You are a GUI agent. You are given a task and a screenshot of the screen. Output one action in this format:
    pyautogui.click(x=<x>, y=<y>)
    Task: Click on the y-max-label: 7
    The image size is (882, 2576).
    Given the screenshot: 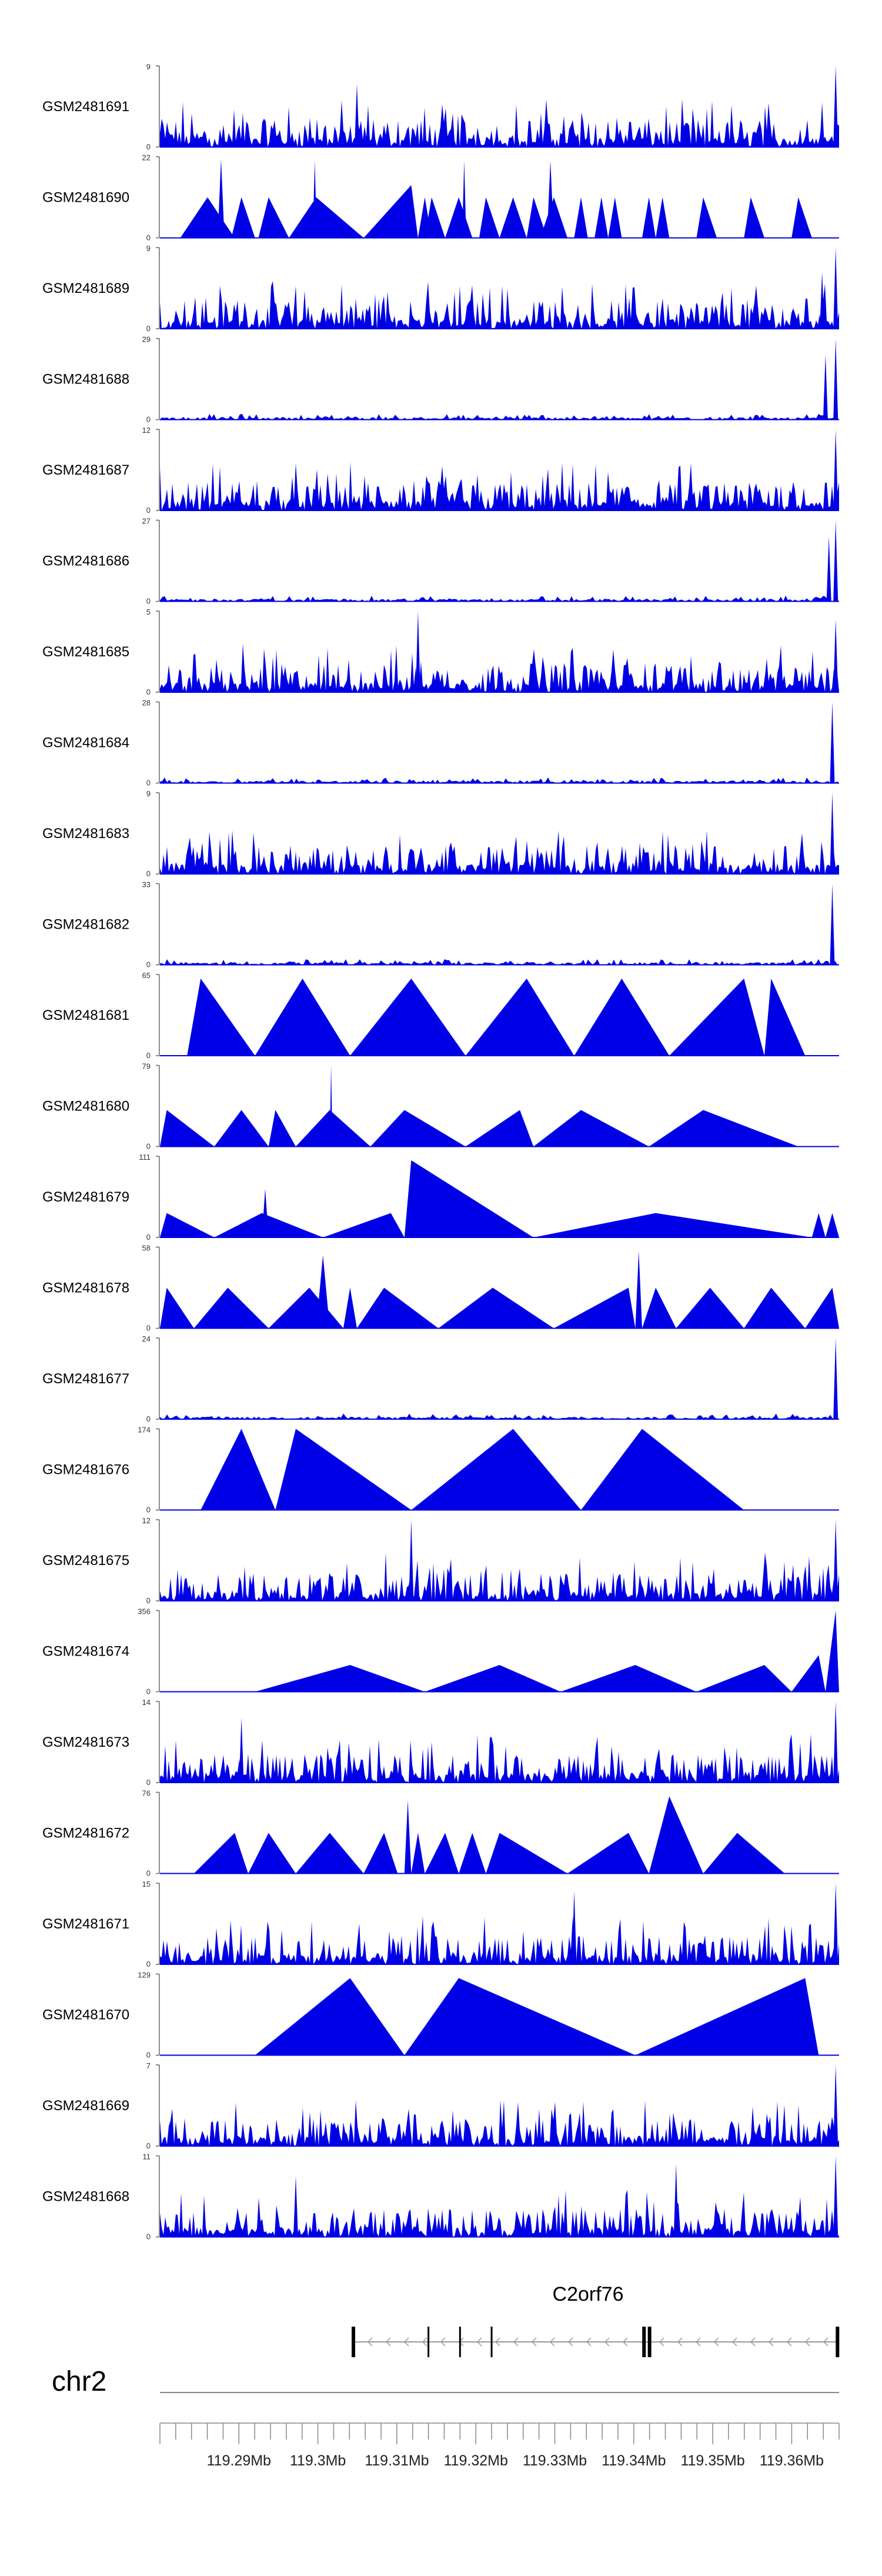 What is the action you would take?
    pyautogui.click(x=148, y=2065)
    